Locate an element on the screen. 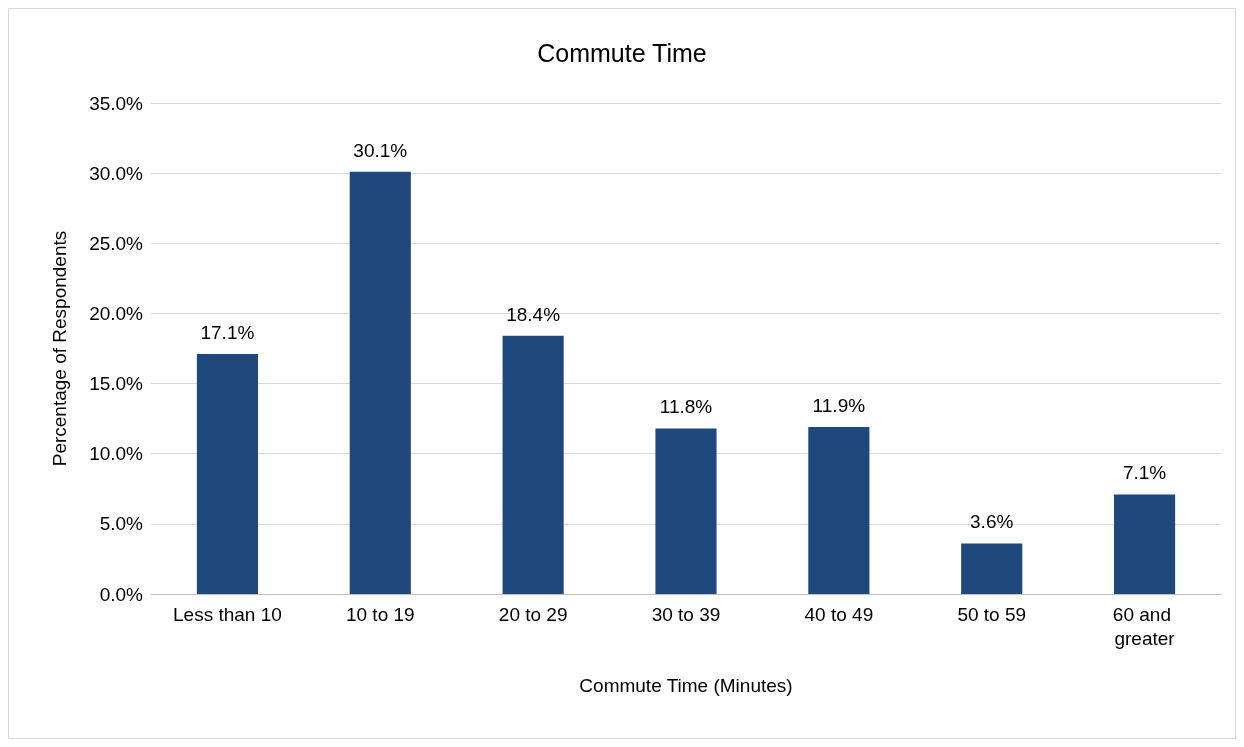 This screenshot has width=1244, height=747. data-label: 17.1% is located at coordinates (227, 333).